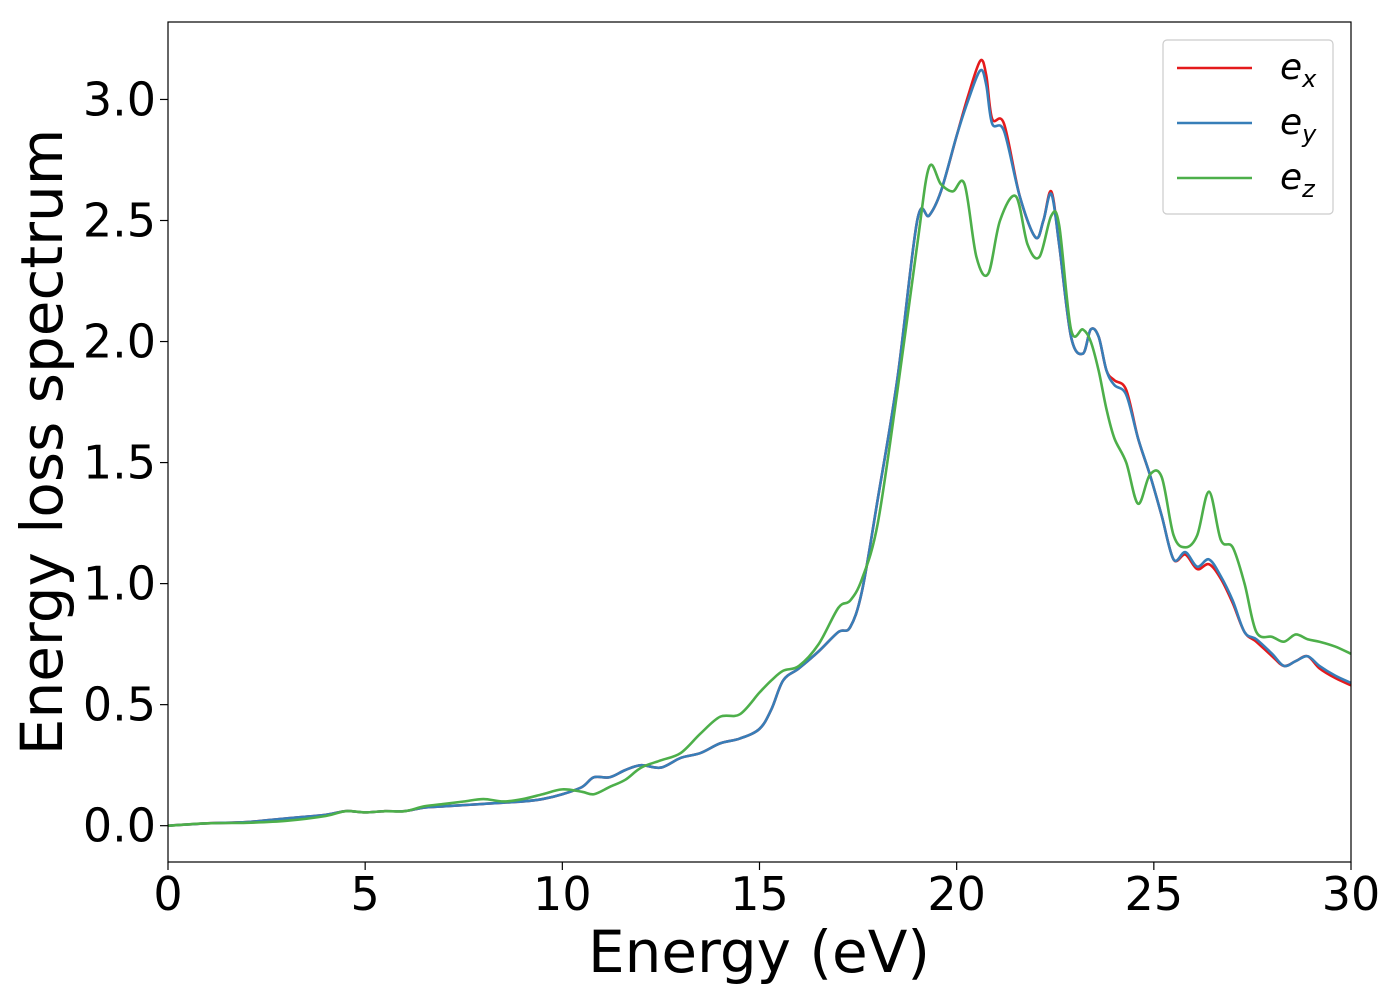  I want to click on x-tick-label: 30, so click(1351, 894).